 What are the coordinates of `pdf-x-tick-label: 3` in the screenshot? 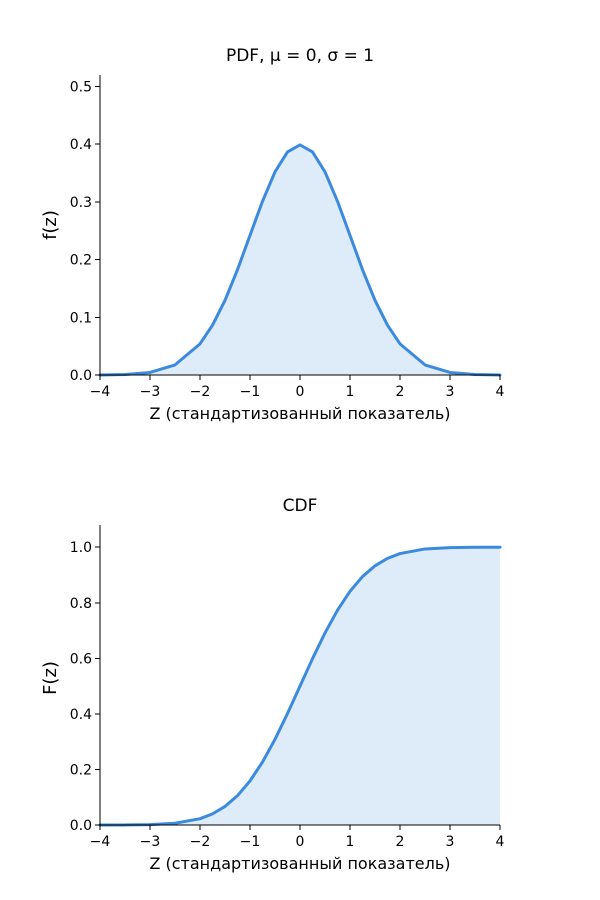 It's located at (450, 392).